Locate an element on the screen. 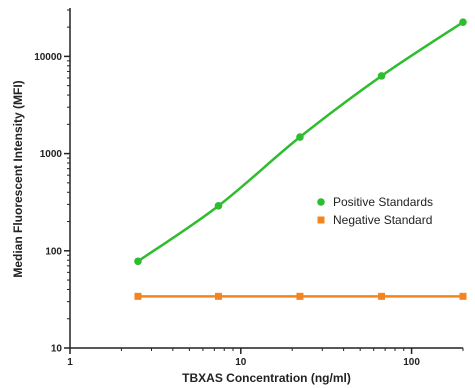  legend: Positive Standards Negative Standard is located at coordinates (375, 211).